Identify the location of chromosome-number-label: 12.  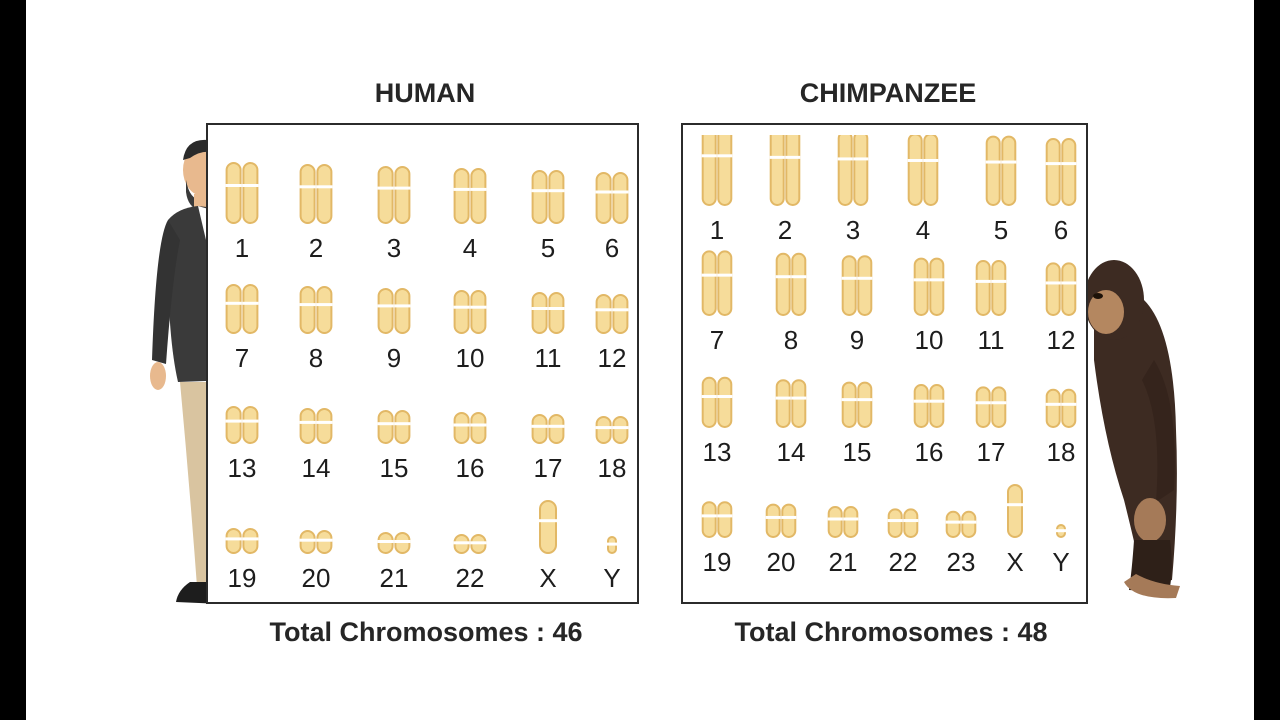
(1061, 340).